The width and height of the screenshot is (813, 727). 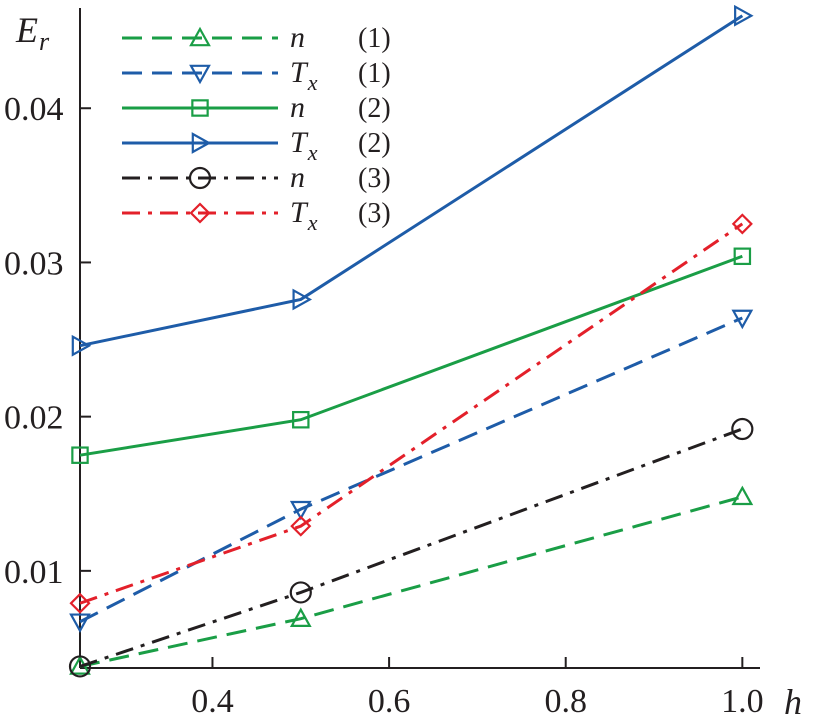 What do you see at coordinates (34, 109) in the screenshot?
I see `y-tick-label: 0.04` at bounding box center [34, 109].